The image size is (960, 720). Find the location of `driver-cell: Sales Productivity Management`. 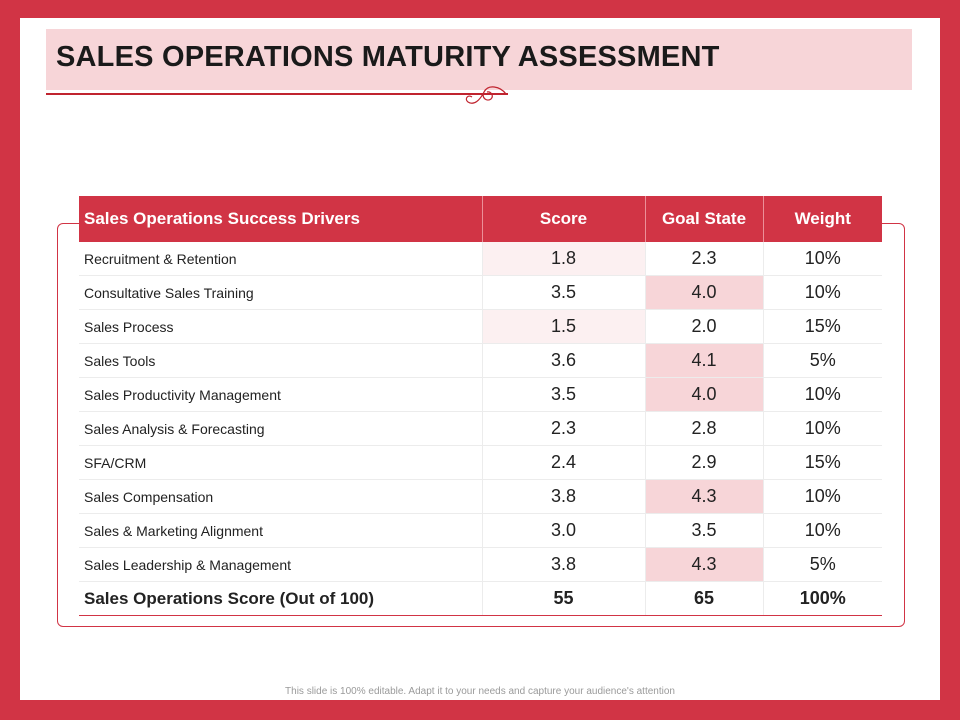

driver-cell: Sales Productivity Management is located at coordinates (281, 394).